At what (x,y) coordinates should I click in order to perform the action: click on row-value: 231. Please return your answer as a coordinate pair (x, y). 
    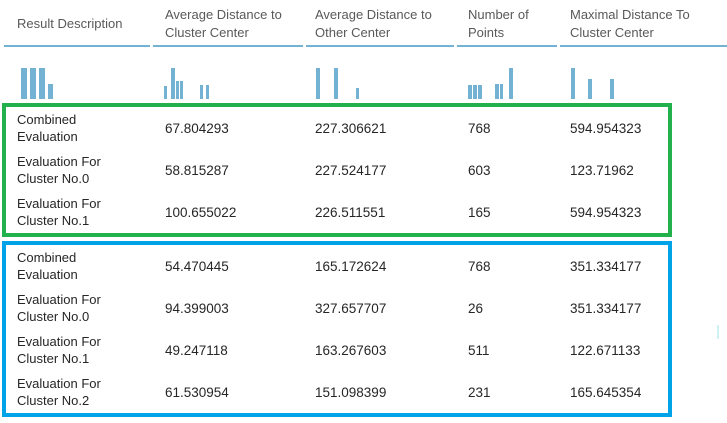
    Looking at the image, I should click on (479, 392).